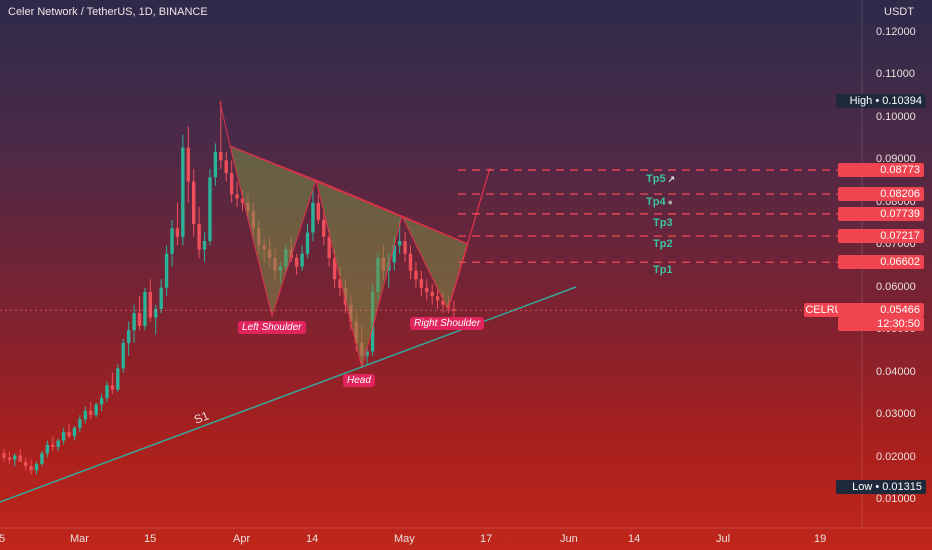 The image size is (932, 550). What do you see at coordinates (820, 539) in the screenshot?
I see `x-tick-label: 19` at bounding box center [820, 539].